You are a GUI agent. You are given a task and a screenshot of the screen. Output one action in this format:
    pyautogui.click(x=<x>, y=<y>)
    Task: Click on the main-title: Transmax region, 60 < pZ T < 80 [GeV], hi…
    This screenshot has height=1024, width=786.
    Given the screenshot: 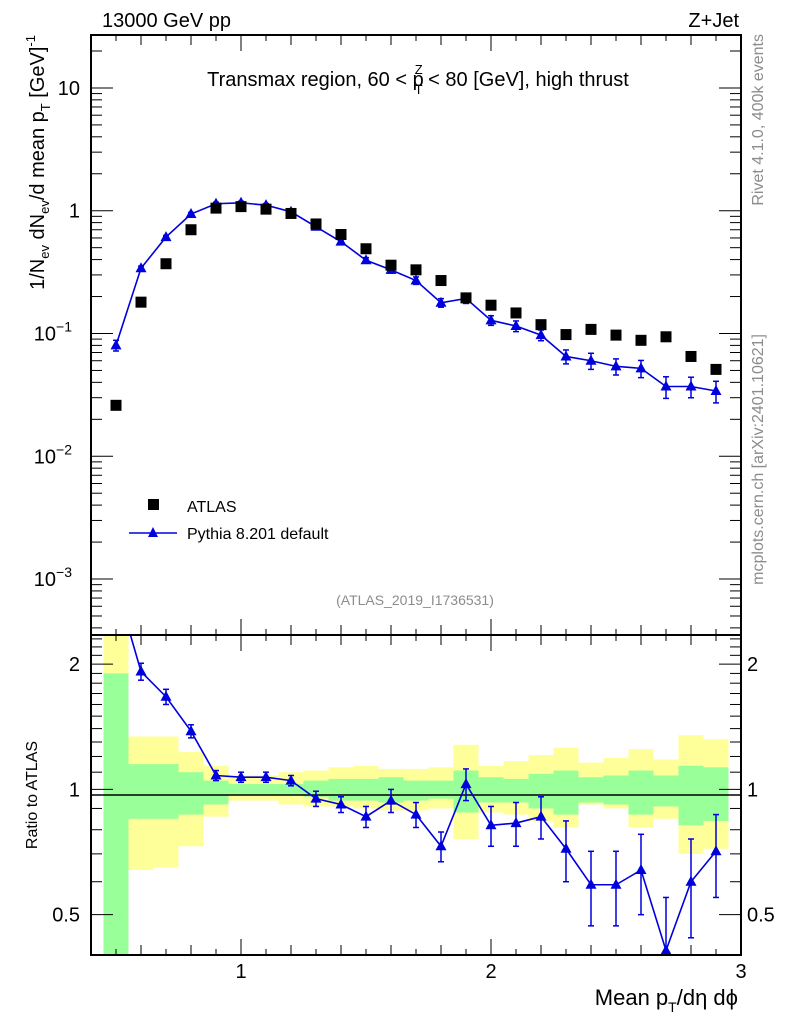 What is the action you would take?
    pyautogui.click(x=418, y=79)
    